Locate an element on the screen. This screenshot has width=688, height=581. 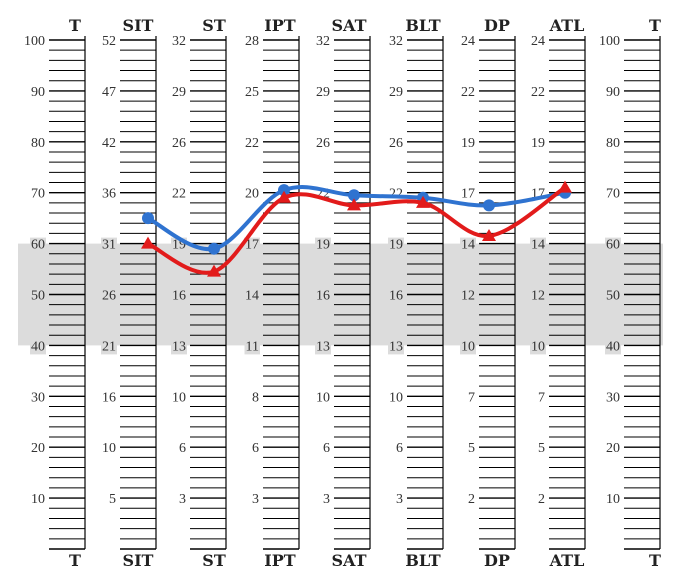
column-footer: SIT is located at coordinates (138, 560).